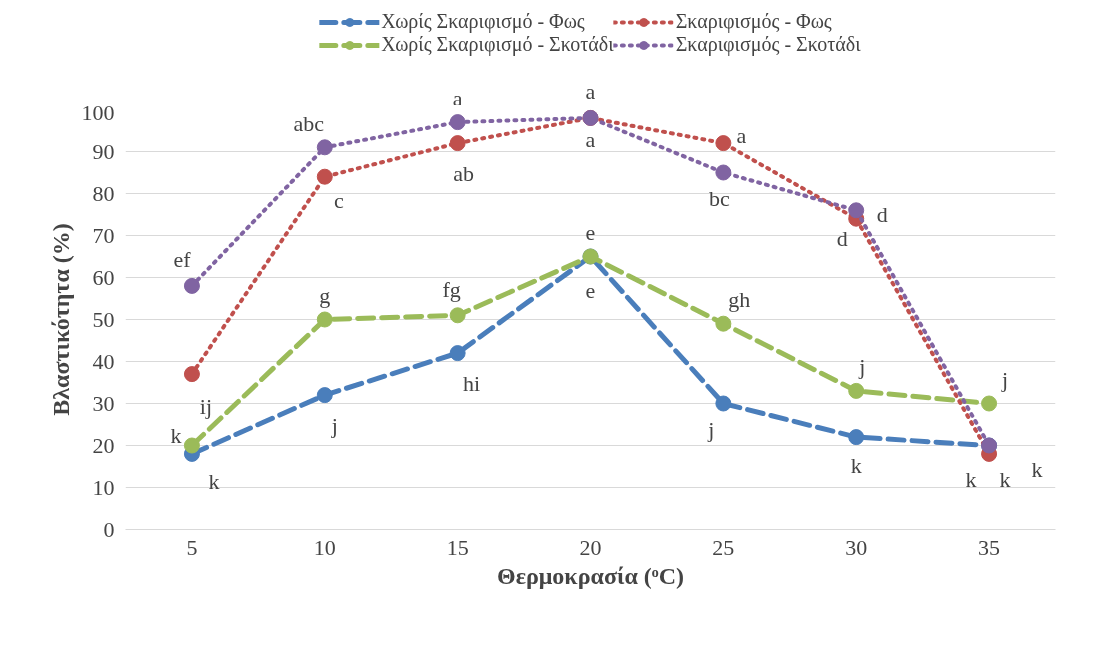 Image resolution: width=1096 pixels, height=660 pixels. Describe the element at coordinates (60, 319) in the screenshot. I see `y-axis-title: Βλαστικότητα (%)` at that location.